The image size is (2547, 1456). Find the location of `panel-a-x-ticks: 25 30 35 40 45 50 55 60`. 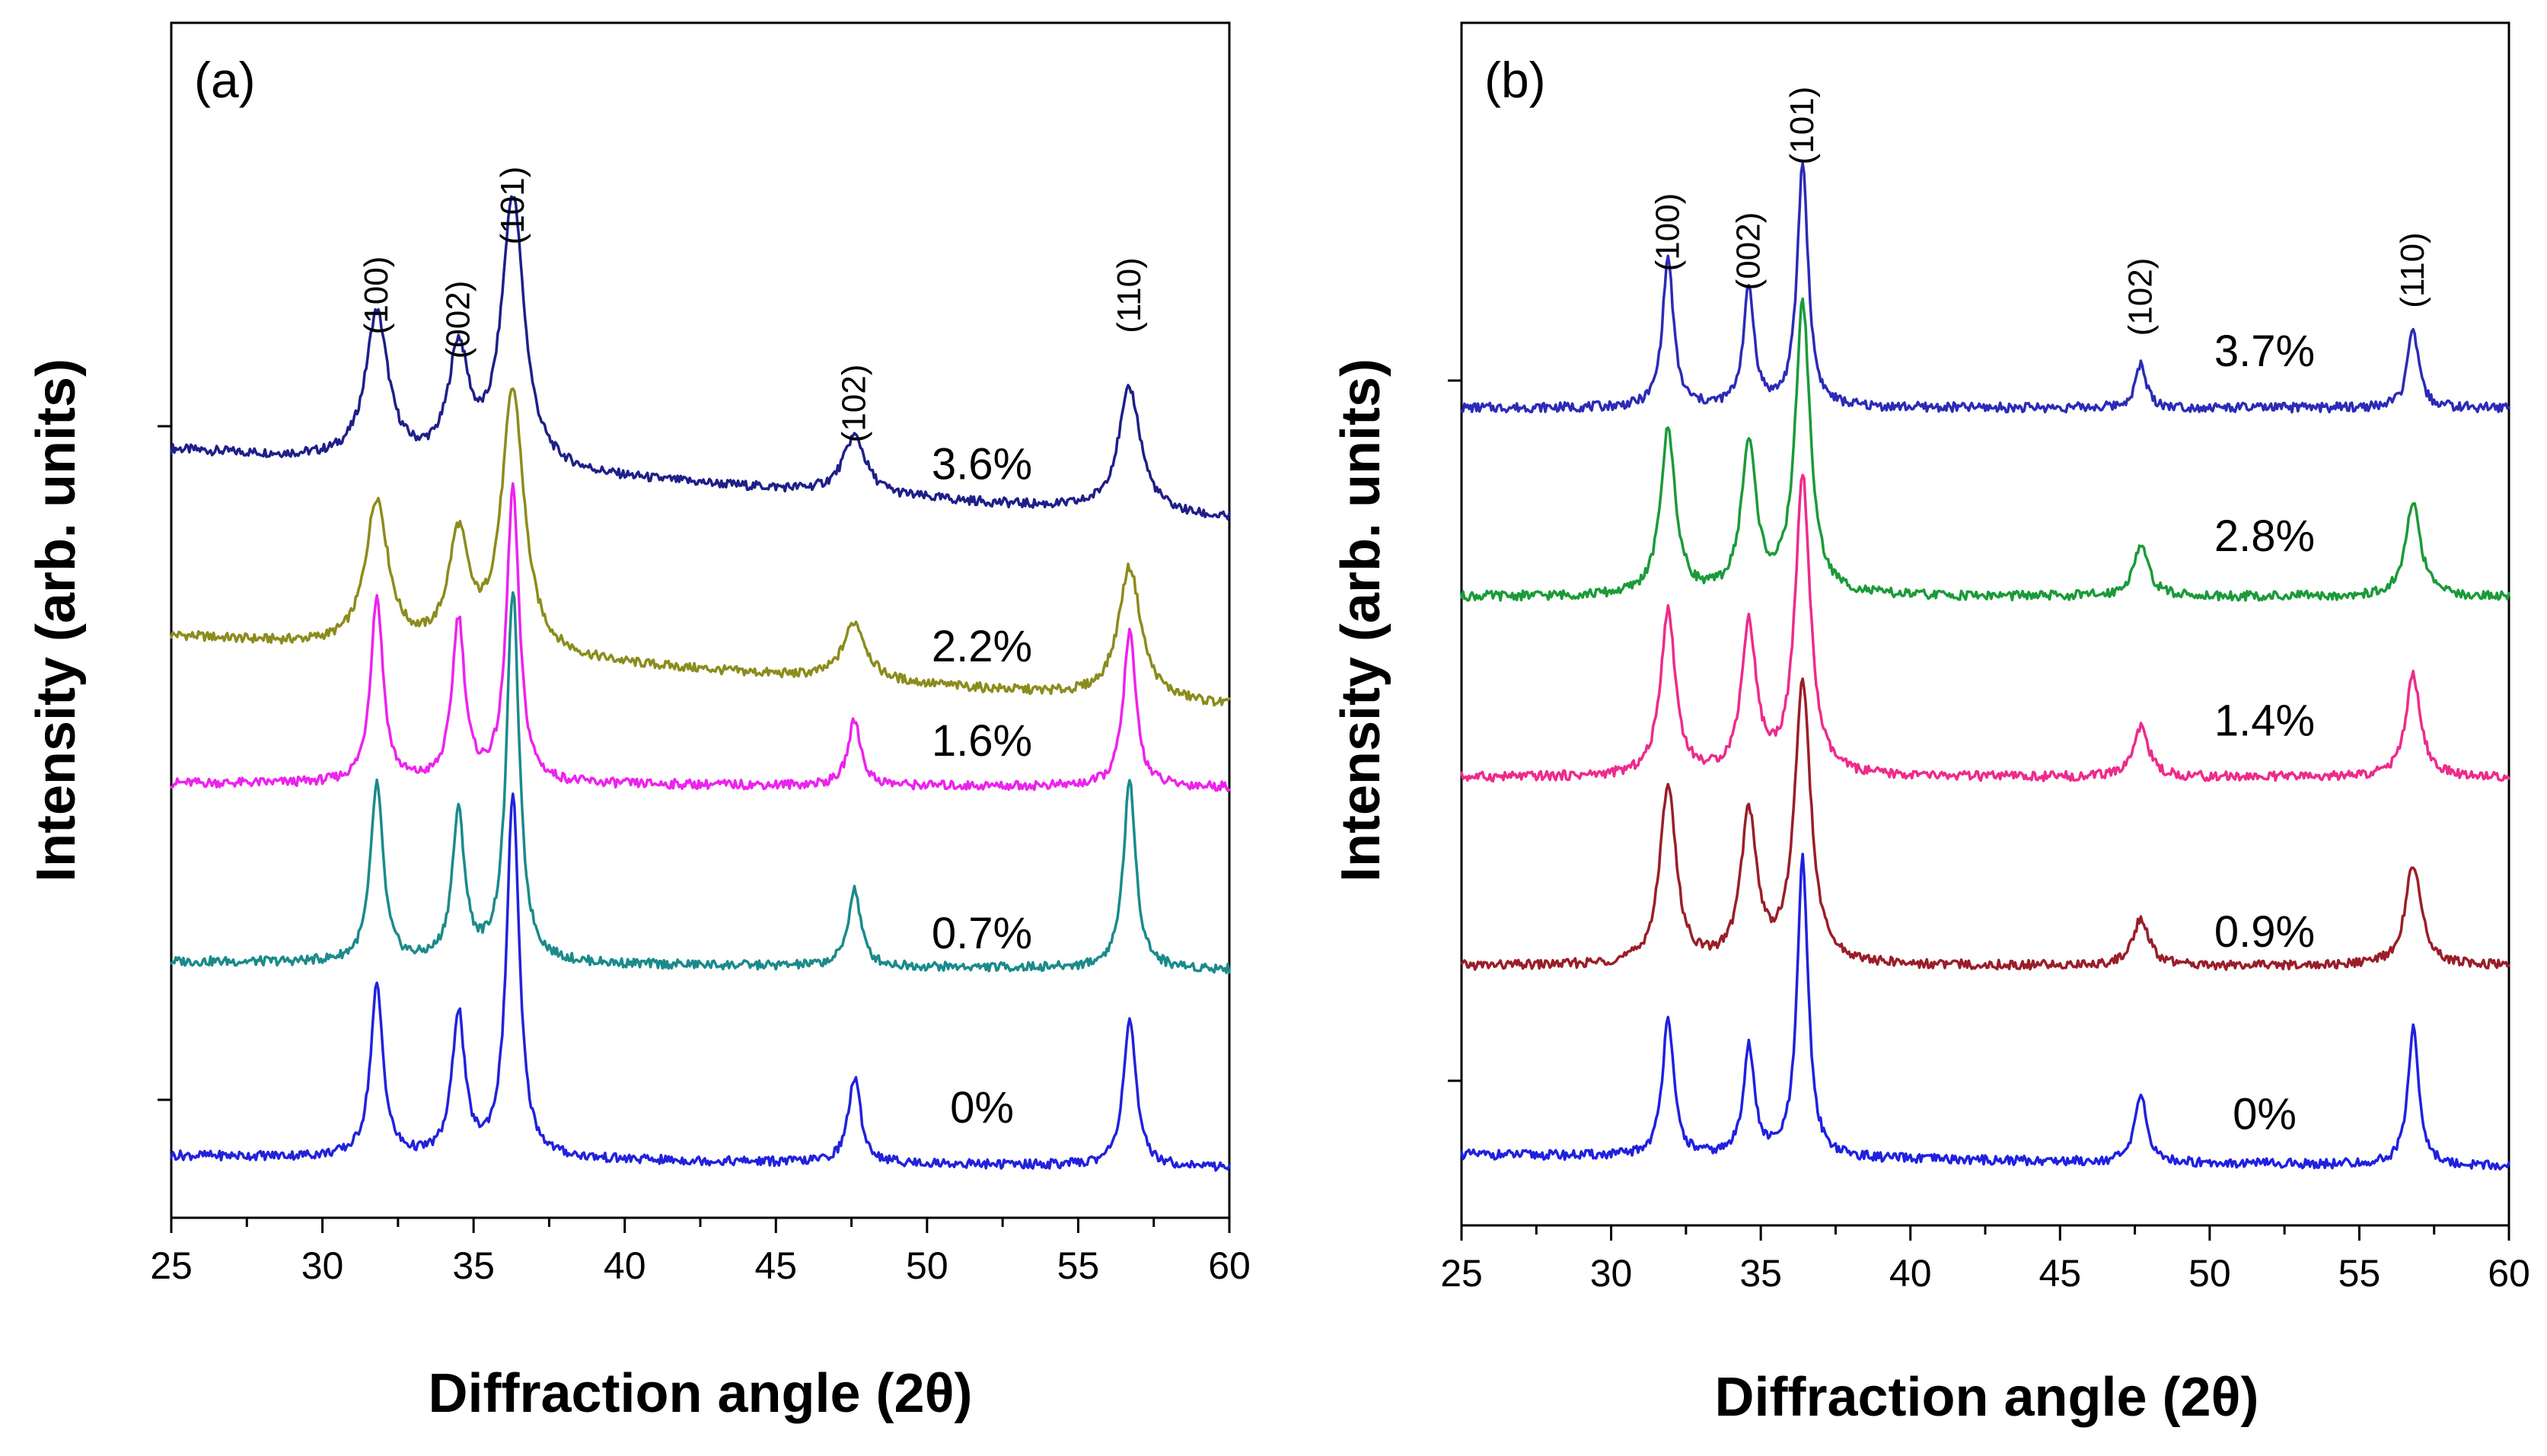

panel-a-x-ticks: 25 30 35 40 45 50 55 60 is located at coordinates (700, 1252).